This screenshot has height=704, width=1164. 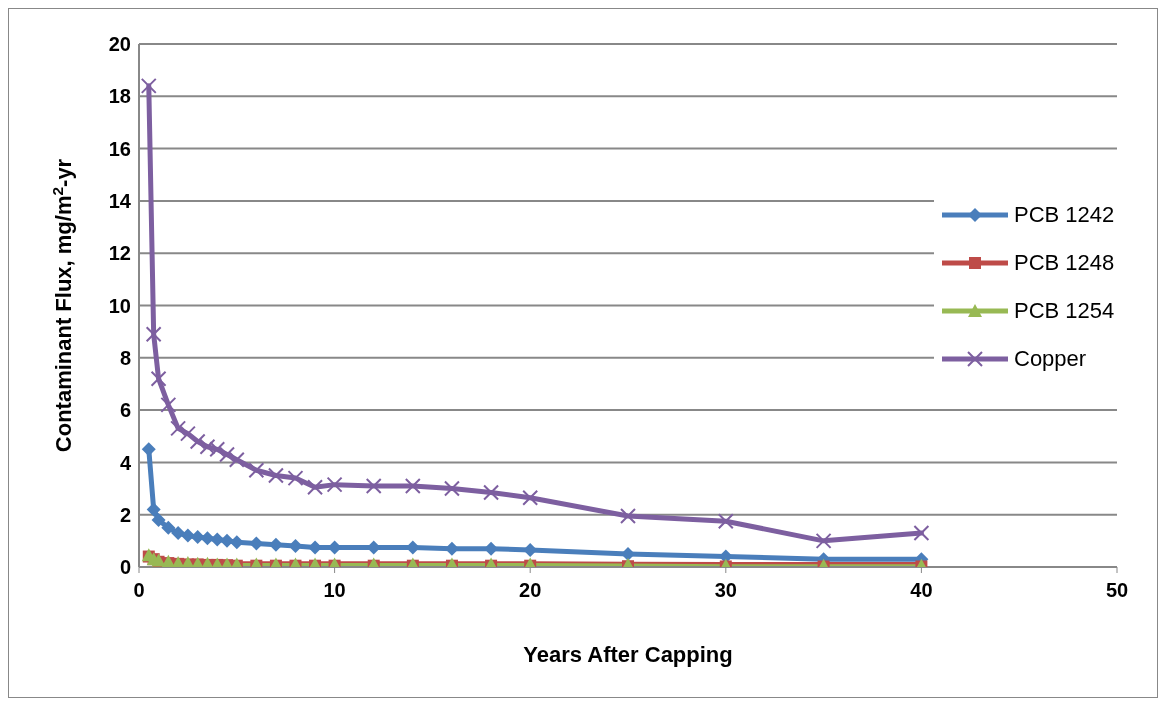 What do you see at coordinates (125, 567) in the screenshot?
I see `y-tick-label: 0` at bounding box center [125, 567].